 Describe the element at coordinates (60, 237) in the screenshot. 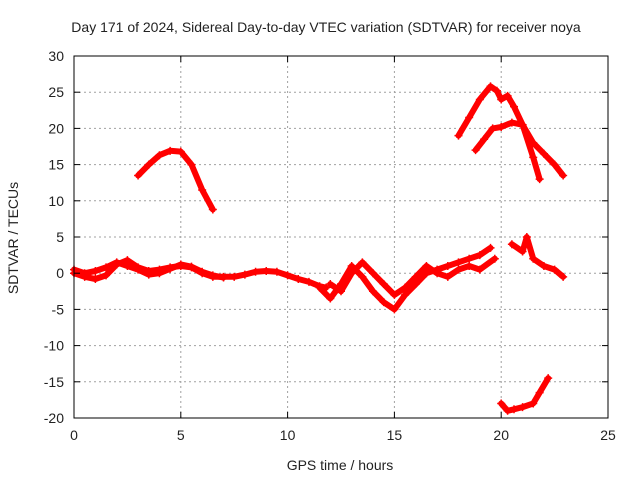

I see `y-tick-label: 5` at that location.